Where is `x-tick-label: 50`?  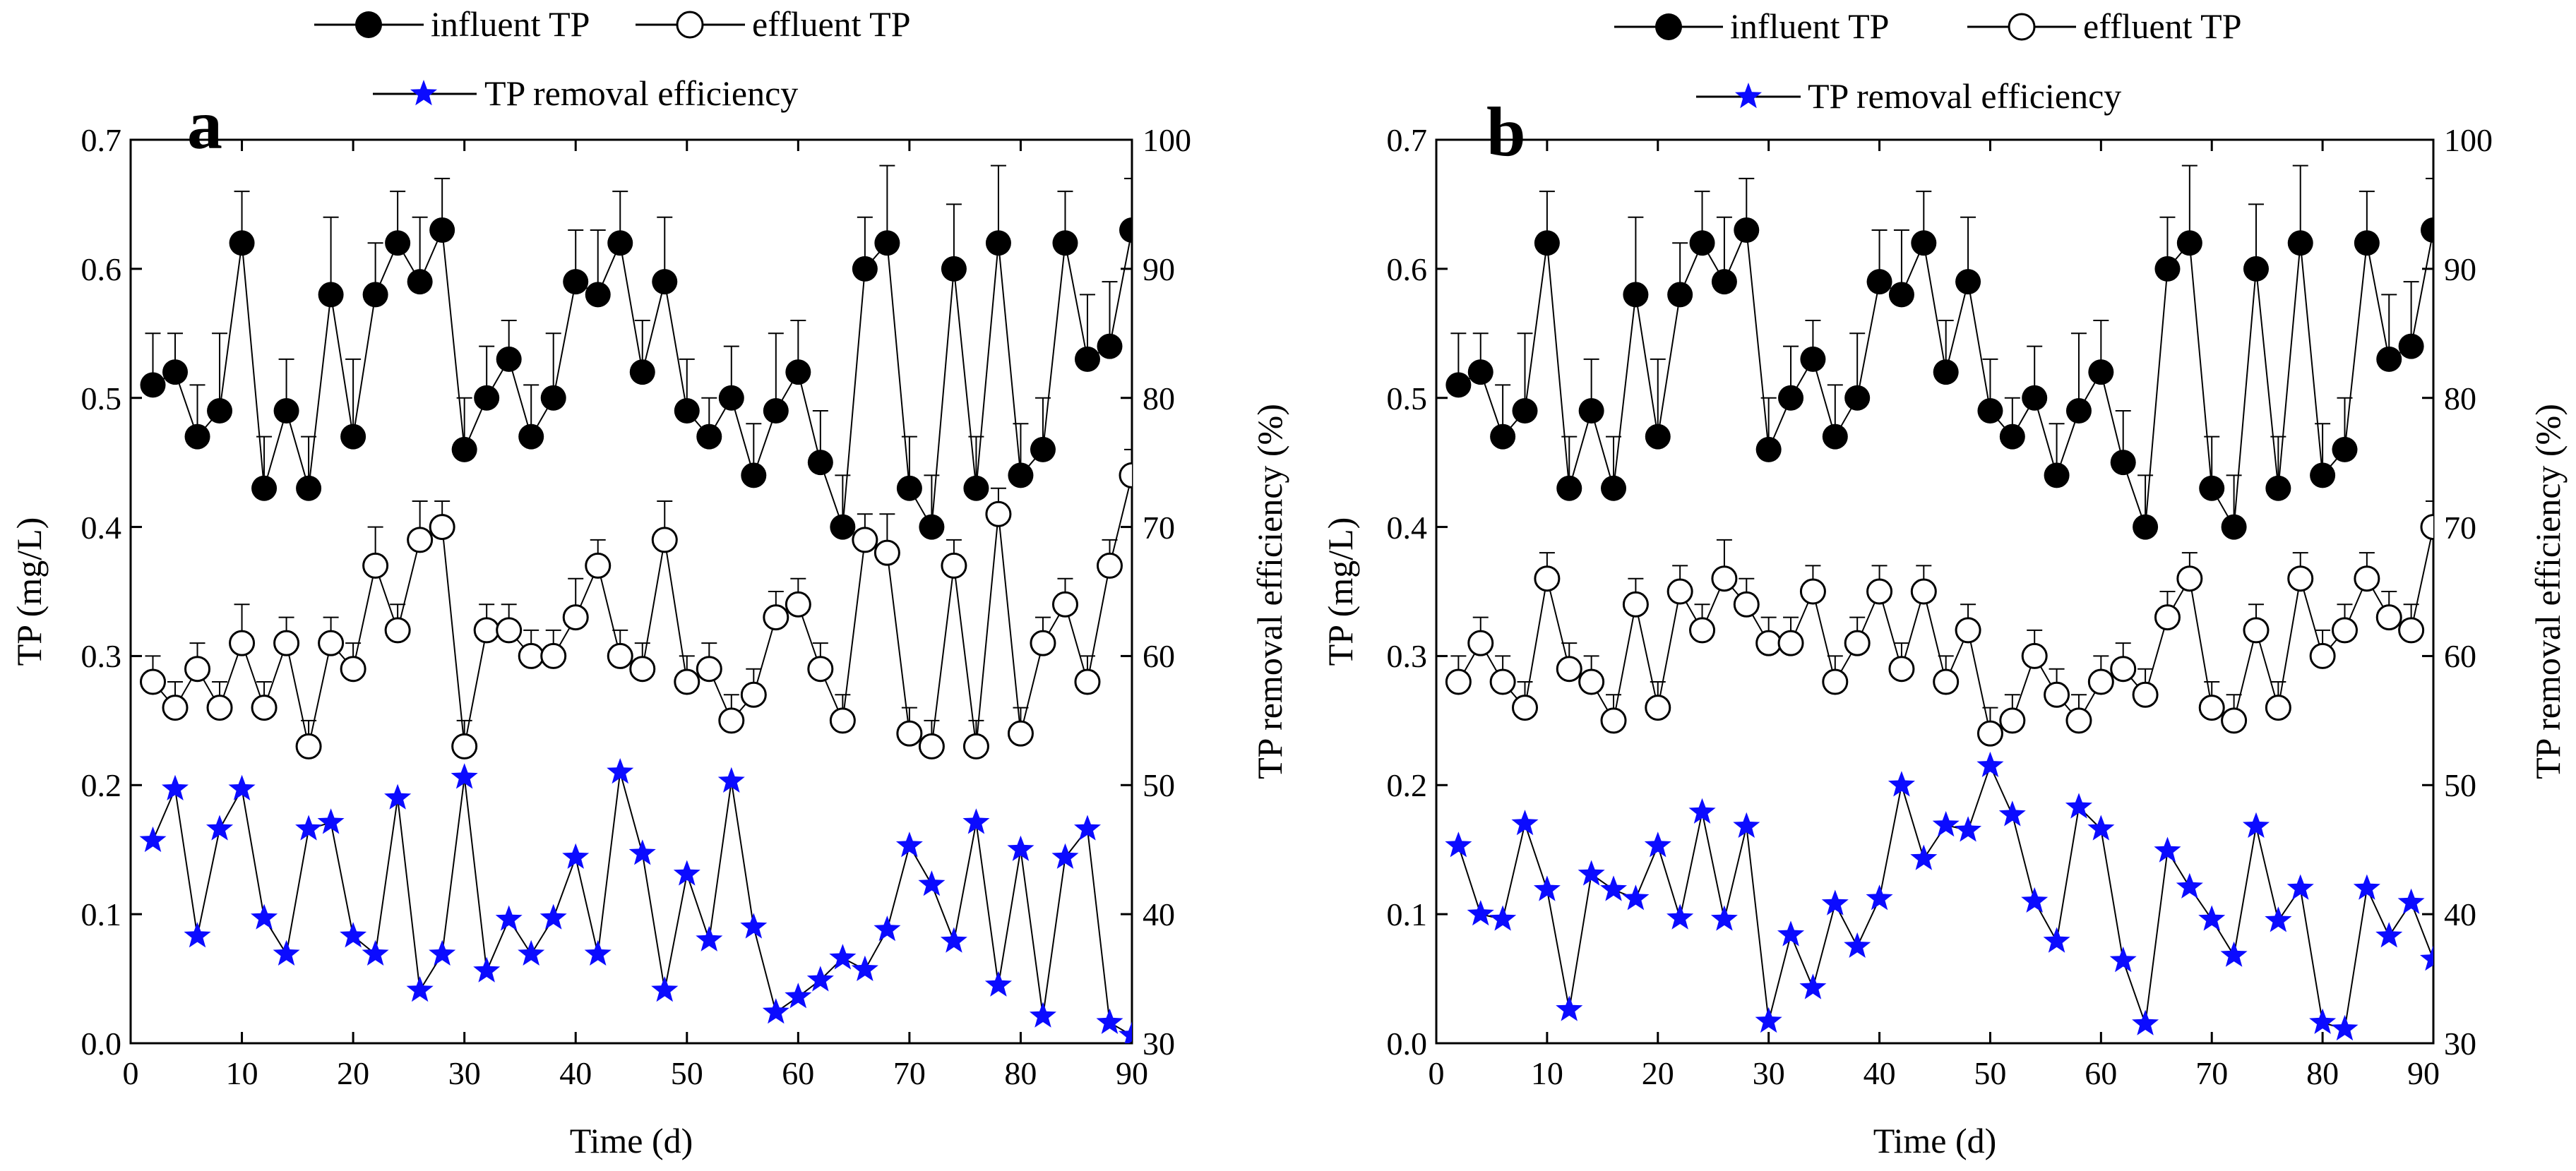
x-tick-label: 50 is located at coordinates (687, 1073).